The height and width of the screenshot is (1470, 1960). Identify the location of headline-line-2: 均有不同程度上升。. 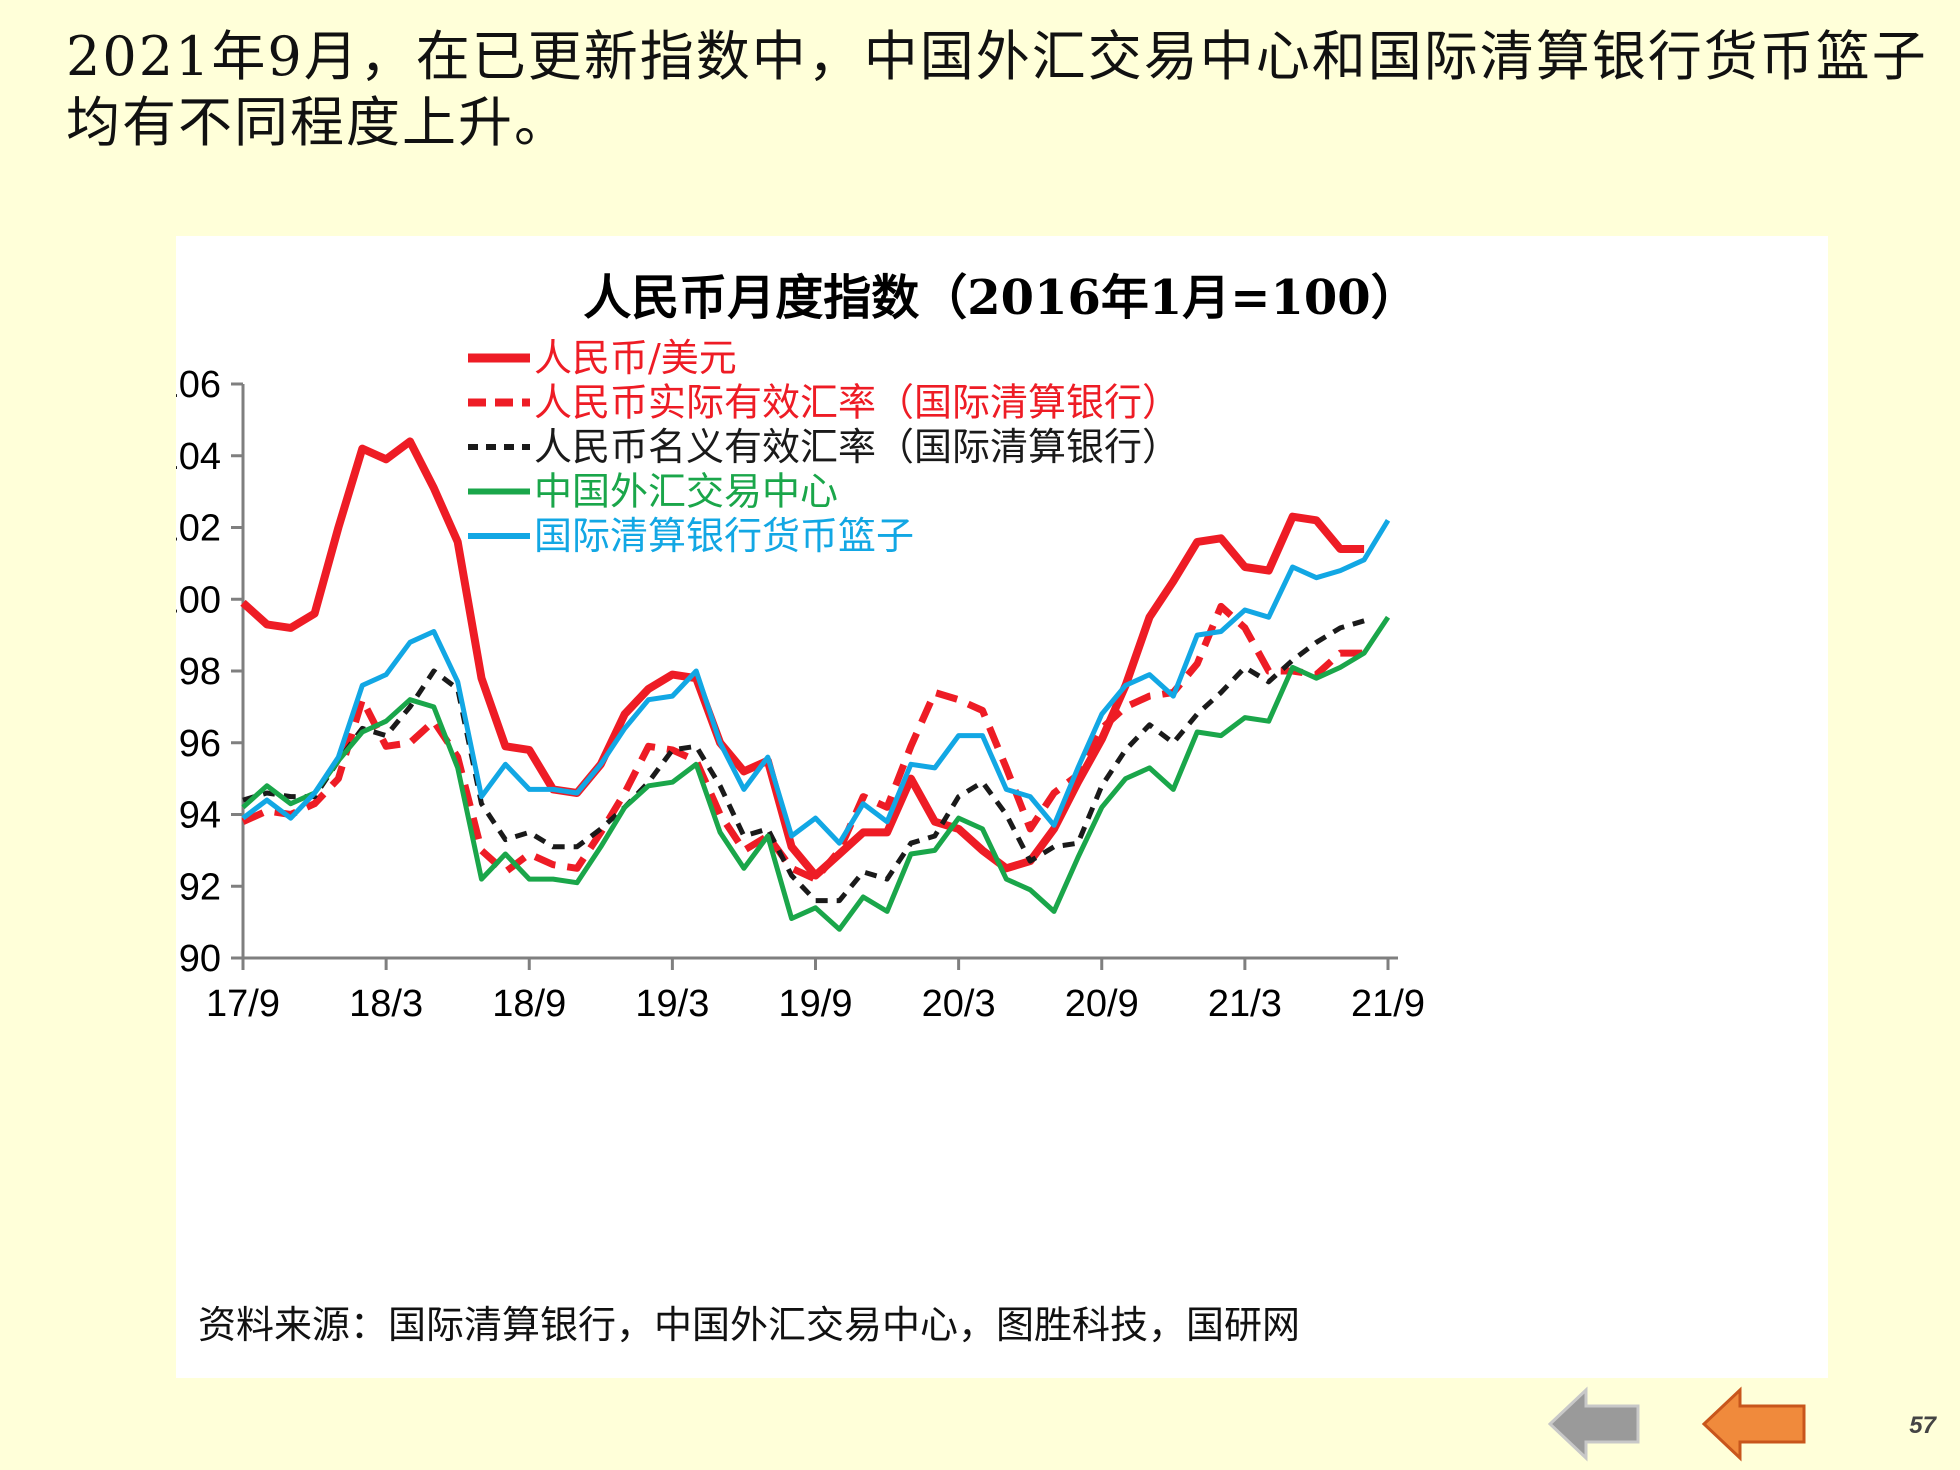
(318, 122).